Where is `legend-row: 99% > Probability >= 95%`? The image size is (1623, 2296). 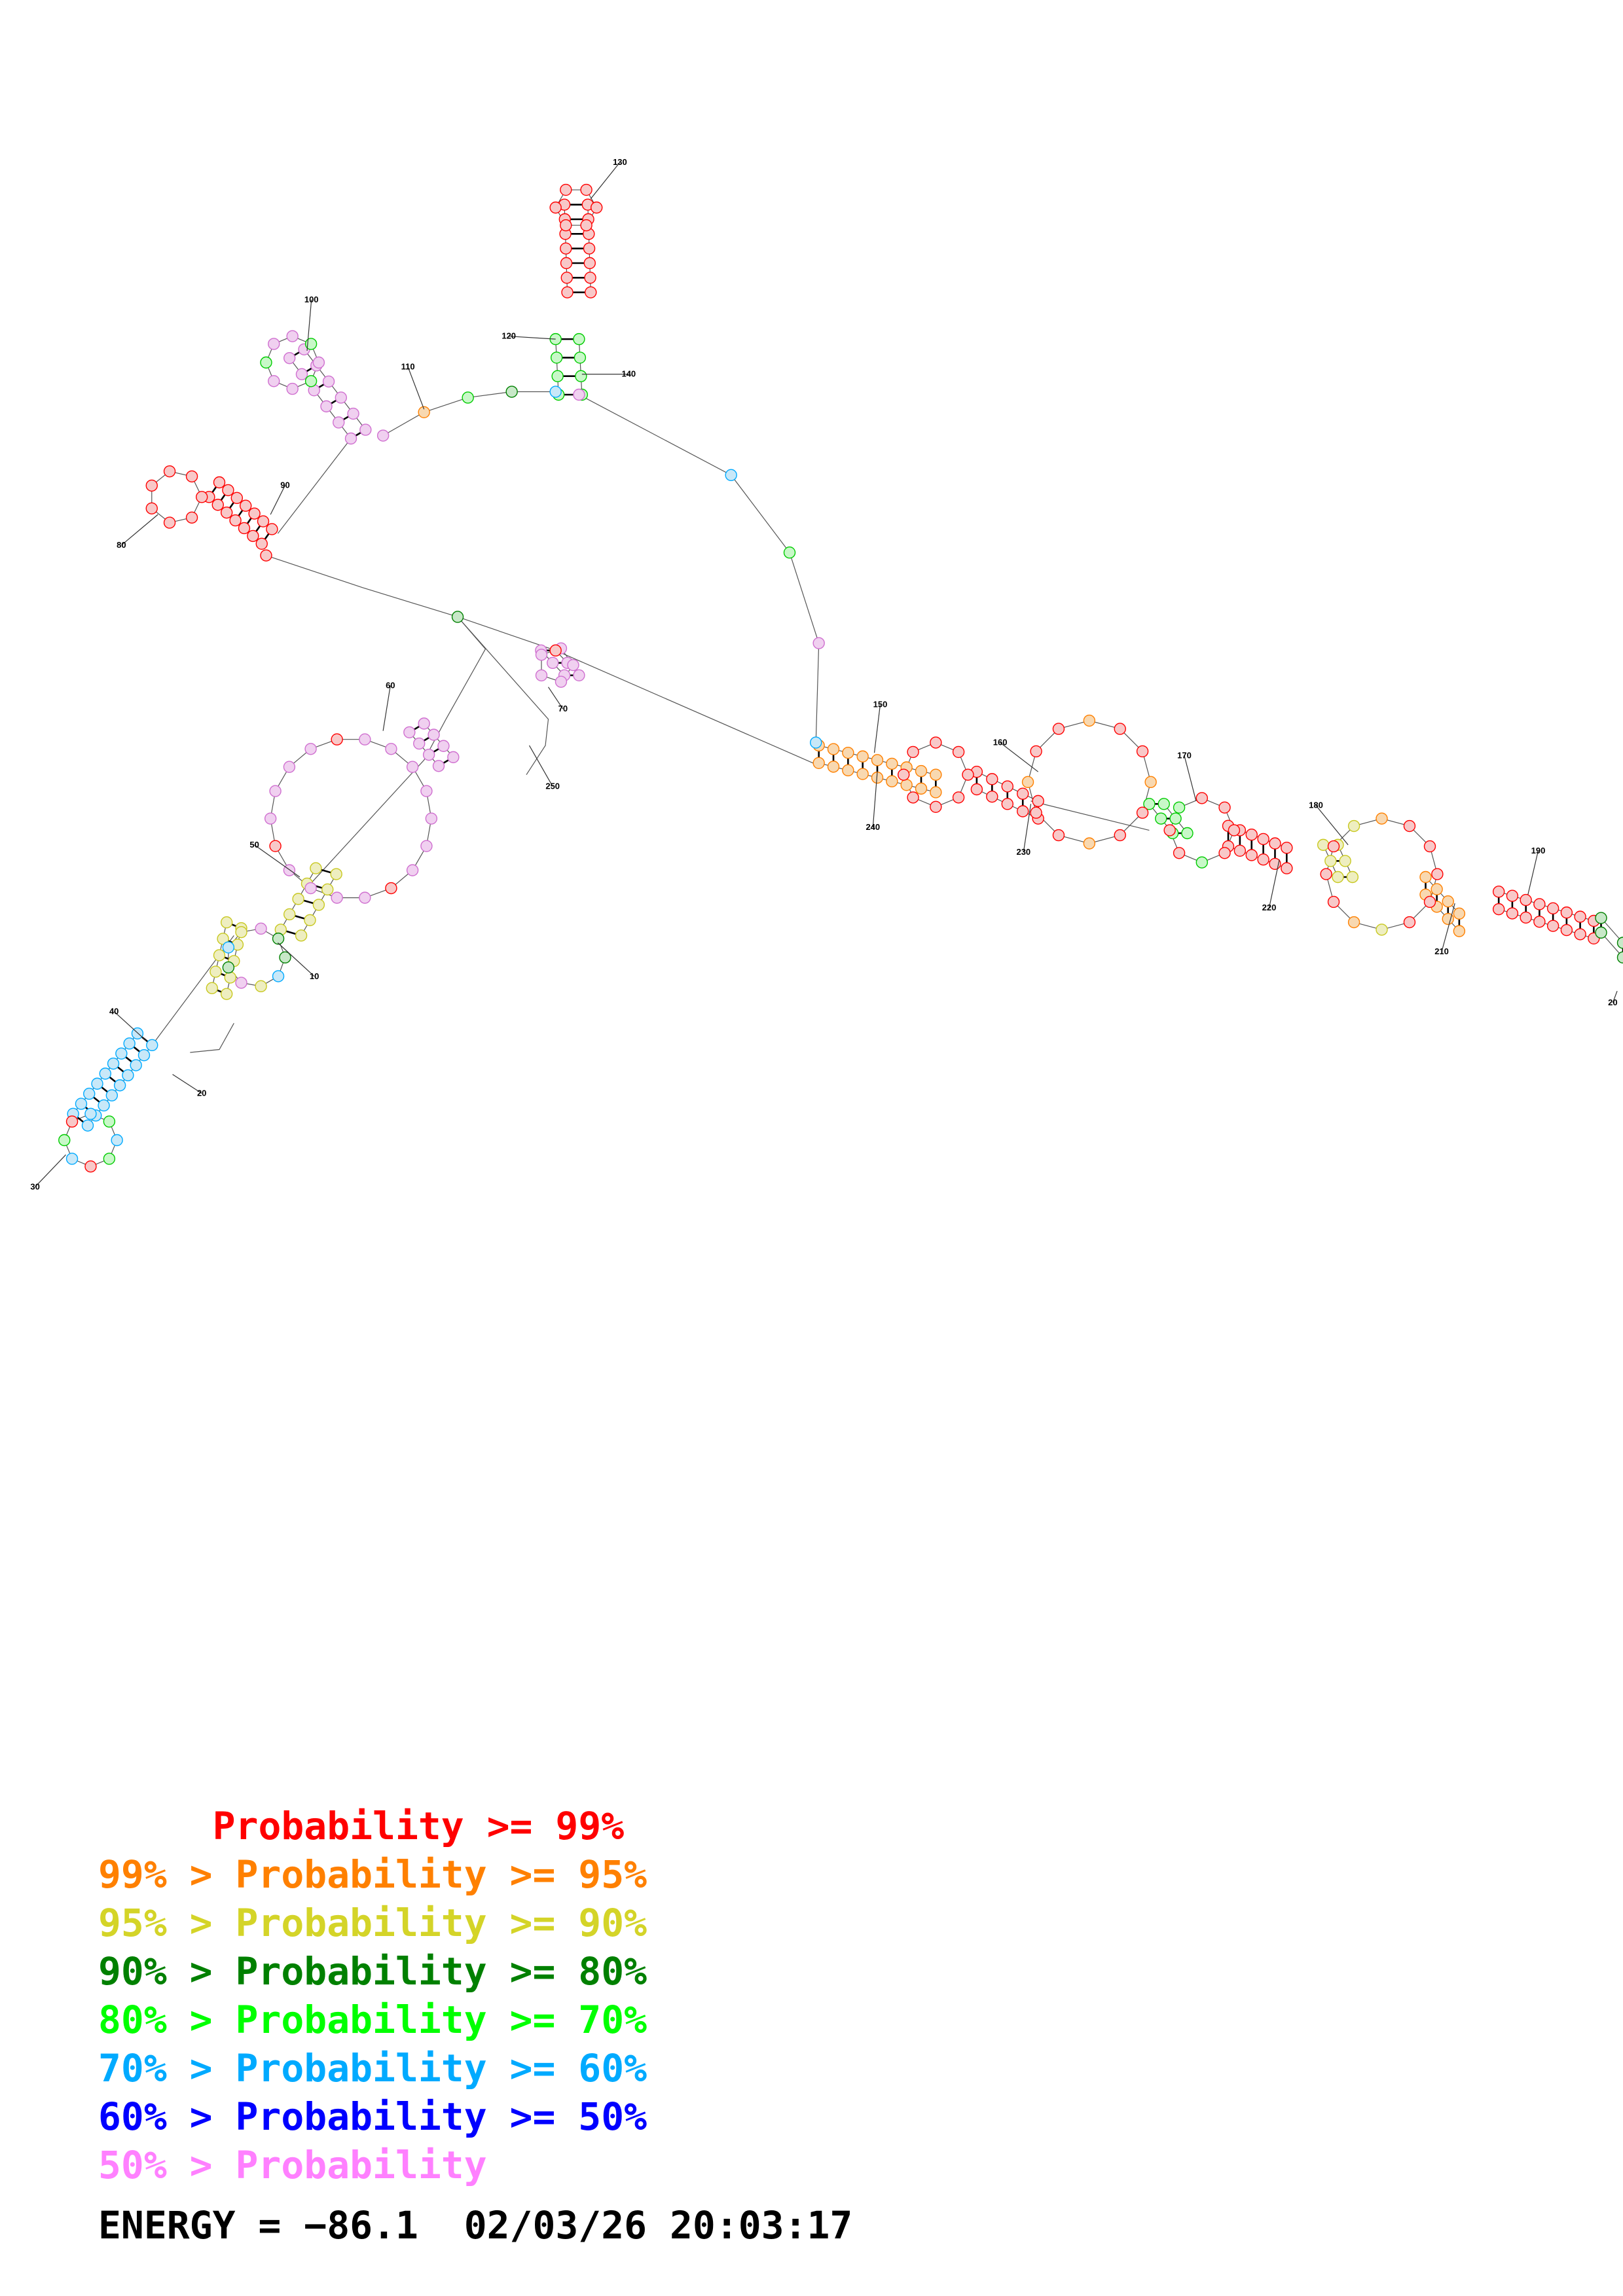 legend-row: 99% > Probability >= 95% is located at coordinates (372, 1874).